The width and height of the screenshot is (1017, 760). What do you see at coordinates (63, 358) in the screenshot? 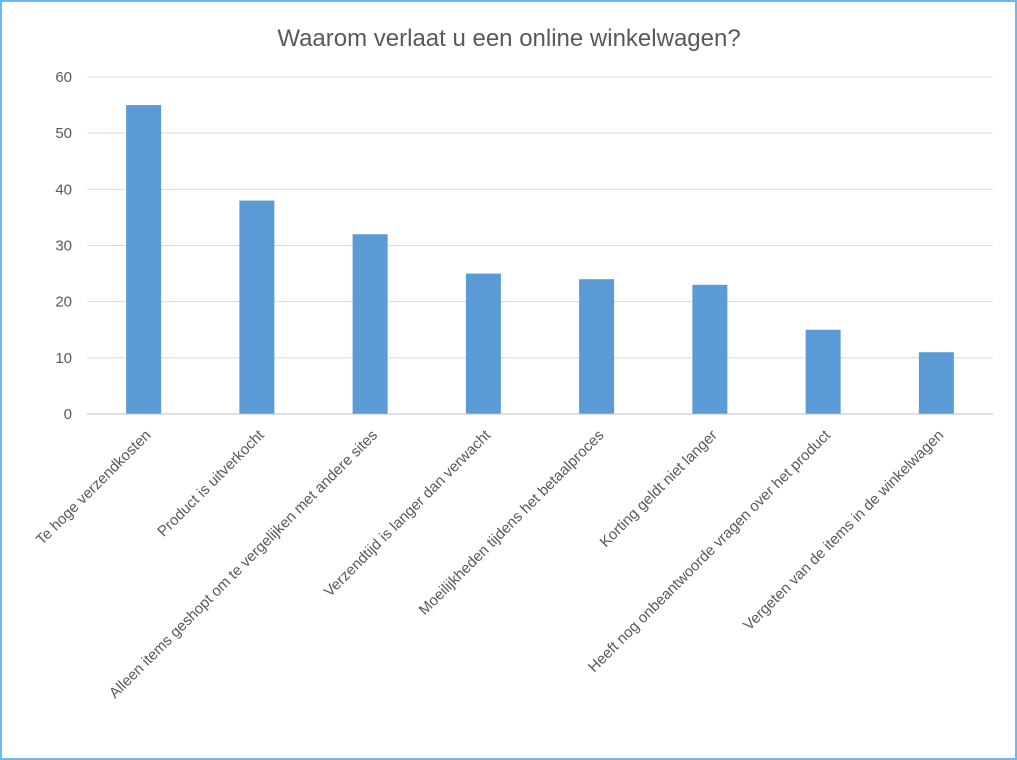
I see `y-tick-label: 10` at bounding box center [63, 358].